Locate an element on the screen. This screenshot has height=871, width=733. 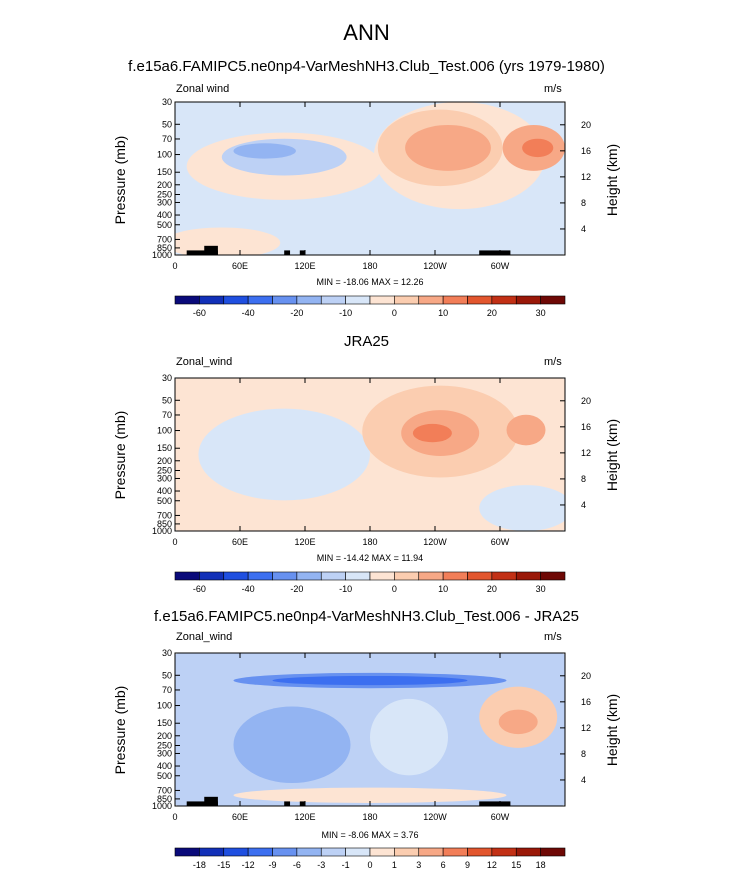
panel-1-pressure-tick: 850 is located at coordinates (164, 248).